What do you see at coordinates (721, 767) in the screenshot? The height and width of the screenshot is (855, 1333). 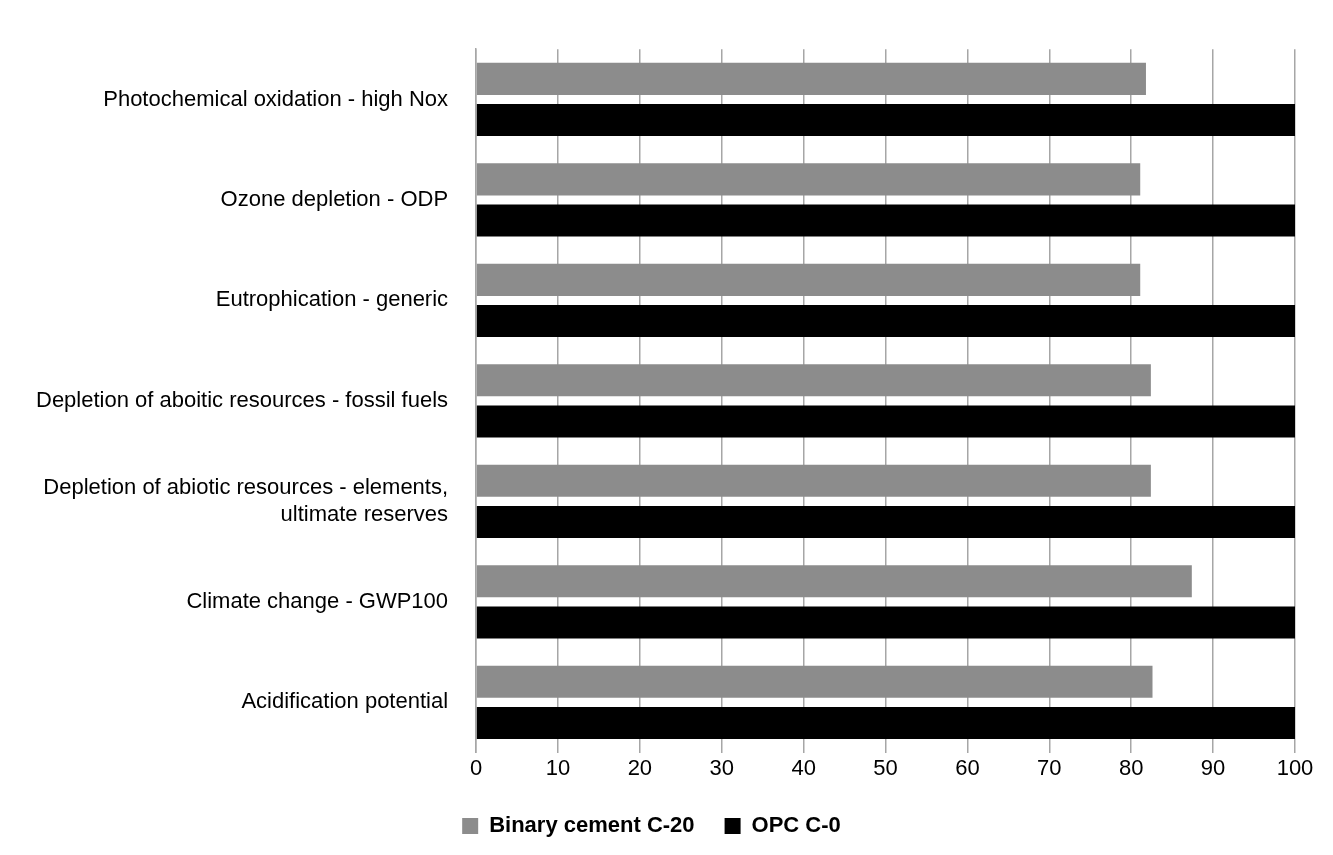 I see `x-tick-label: 30` at bounding box center [721, 767].